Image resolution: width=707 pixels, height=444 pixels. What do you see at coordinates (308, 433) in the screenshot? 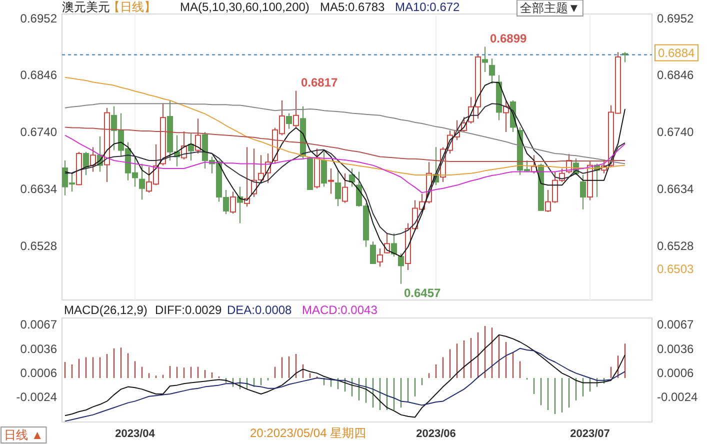
I see `text: 20:2023/05/04 星期四` at bounding box center [308, 433].